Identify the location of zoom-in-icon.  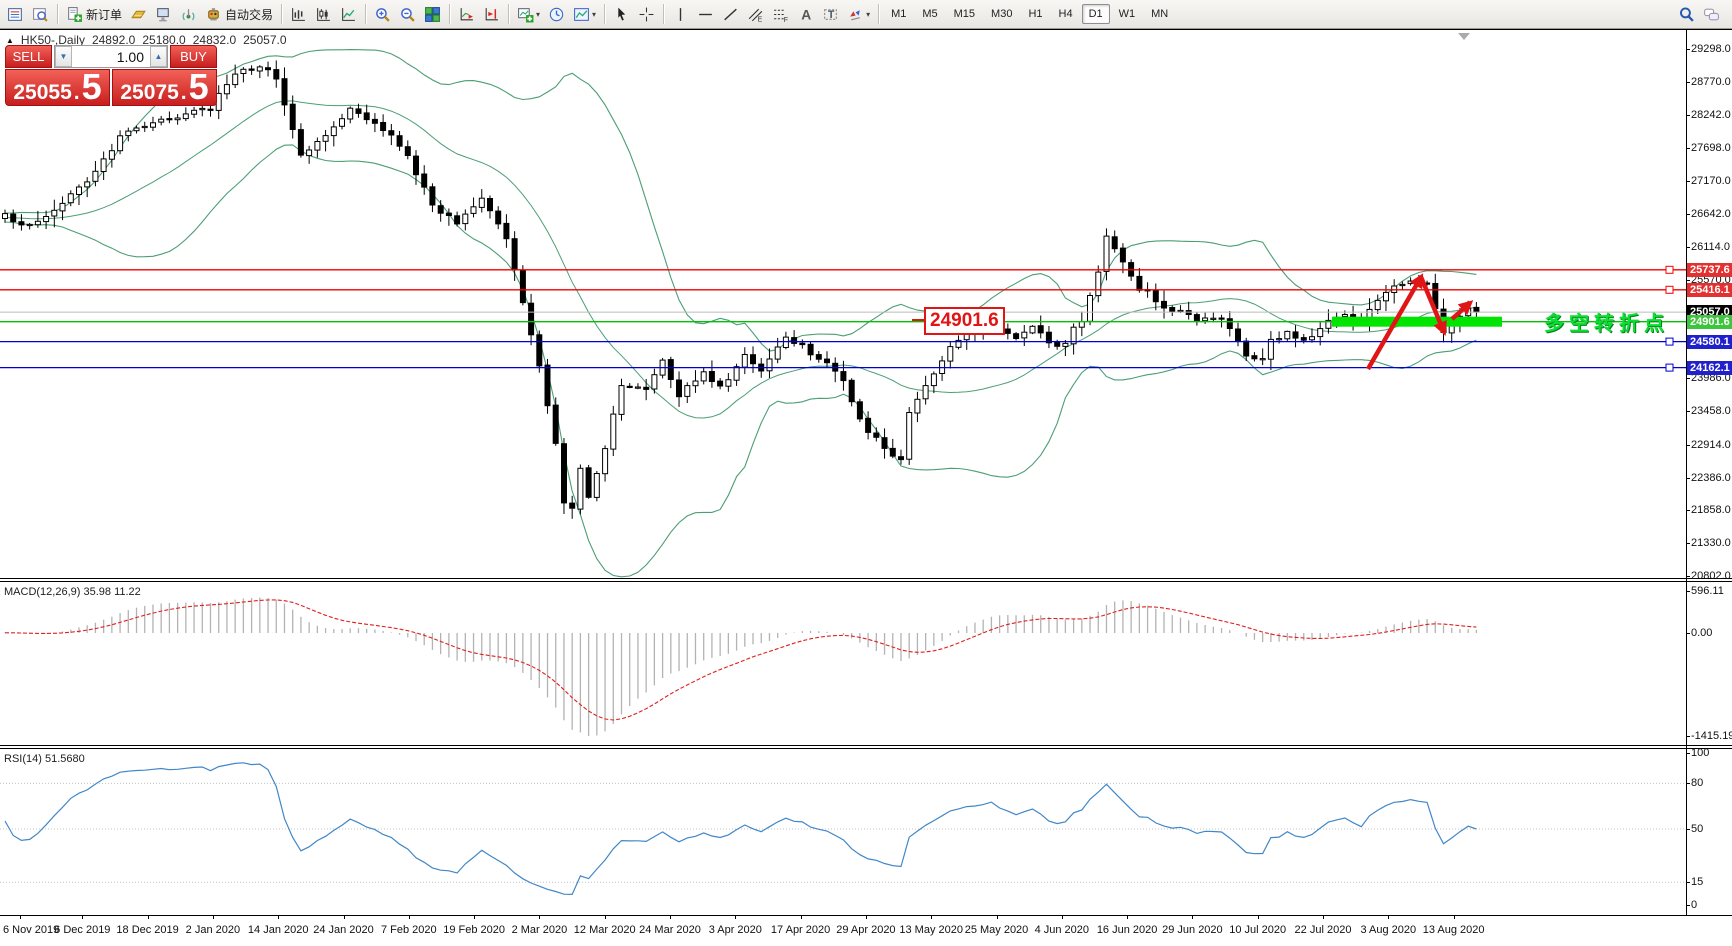
(382, 14).